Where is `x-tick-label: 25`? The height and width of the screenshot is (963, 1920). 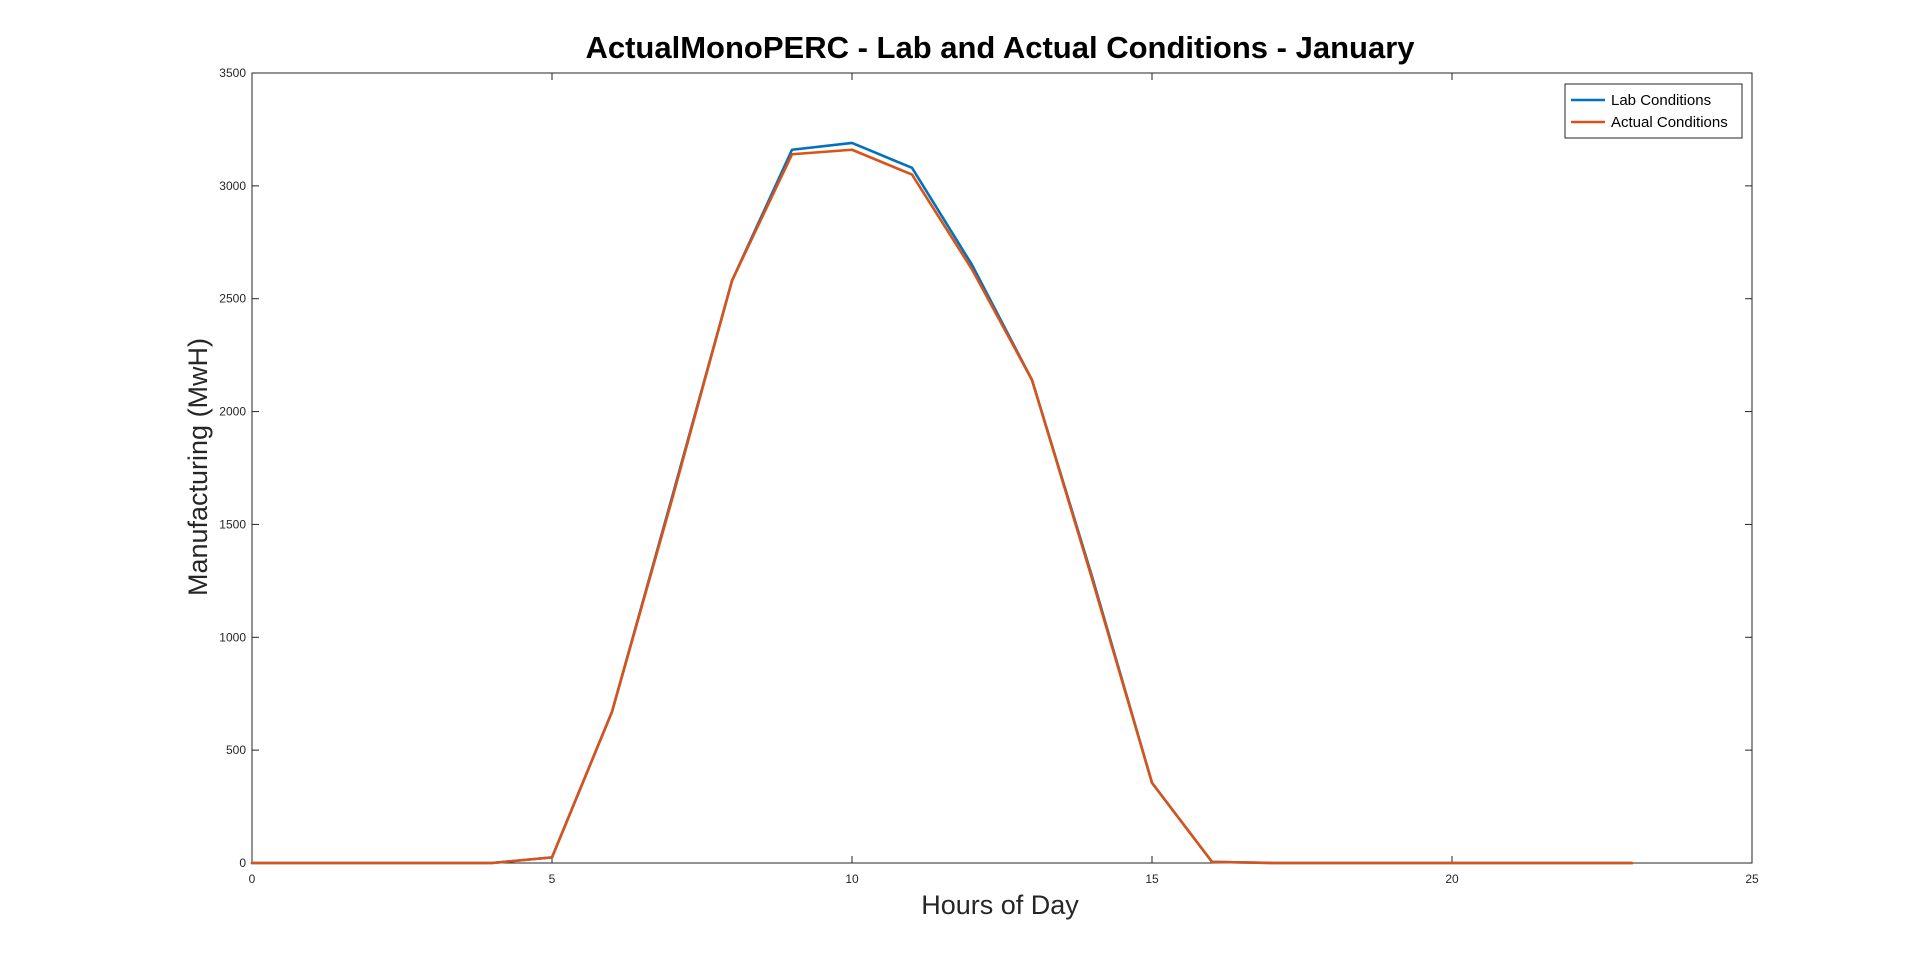 x-tick-label: 25 is located at coordinates (1752, 879).